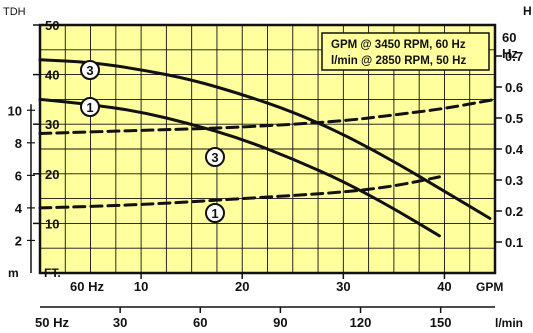  I want to click on right-tick-label: 0.1, so click(514, 242).